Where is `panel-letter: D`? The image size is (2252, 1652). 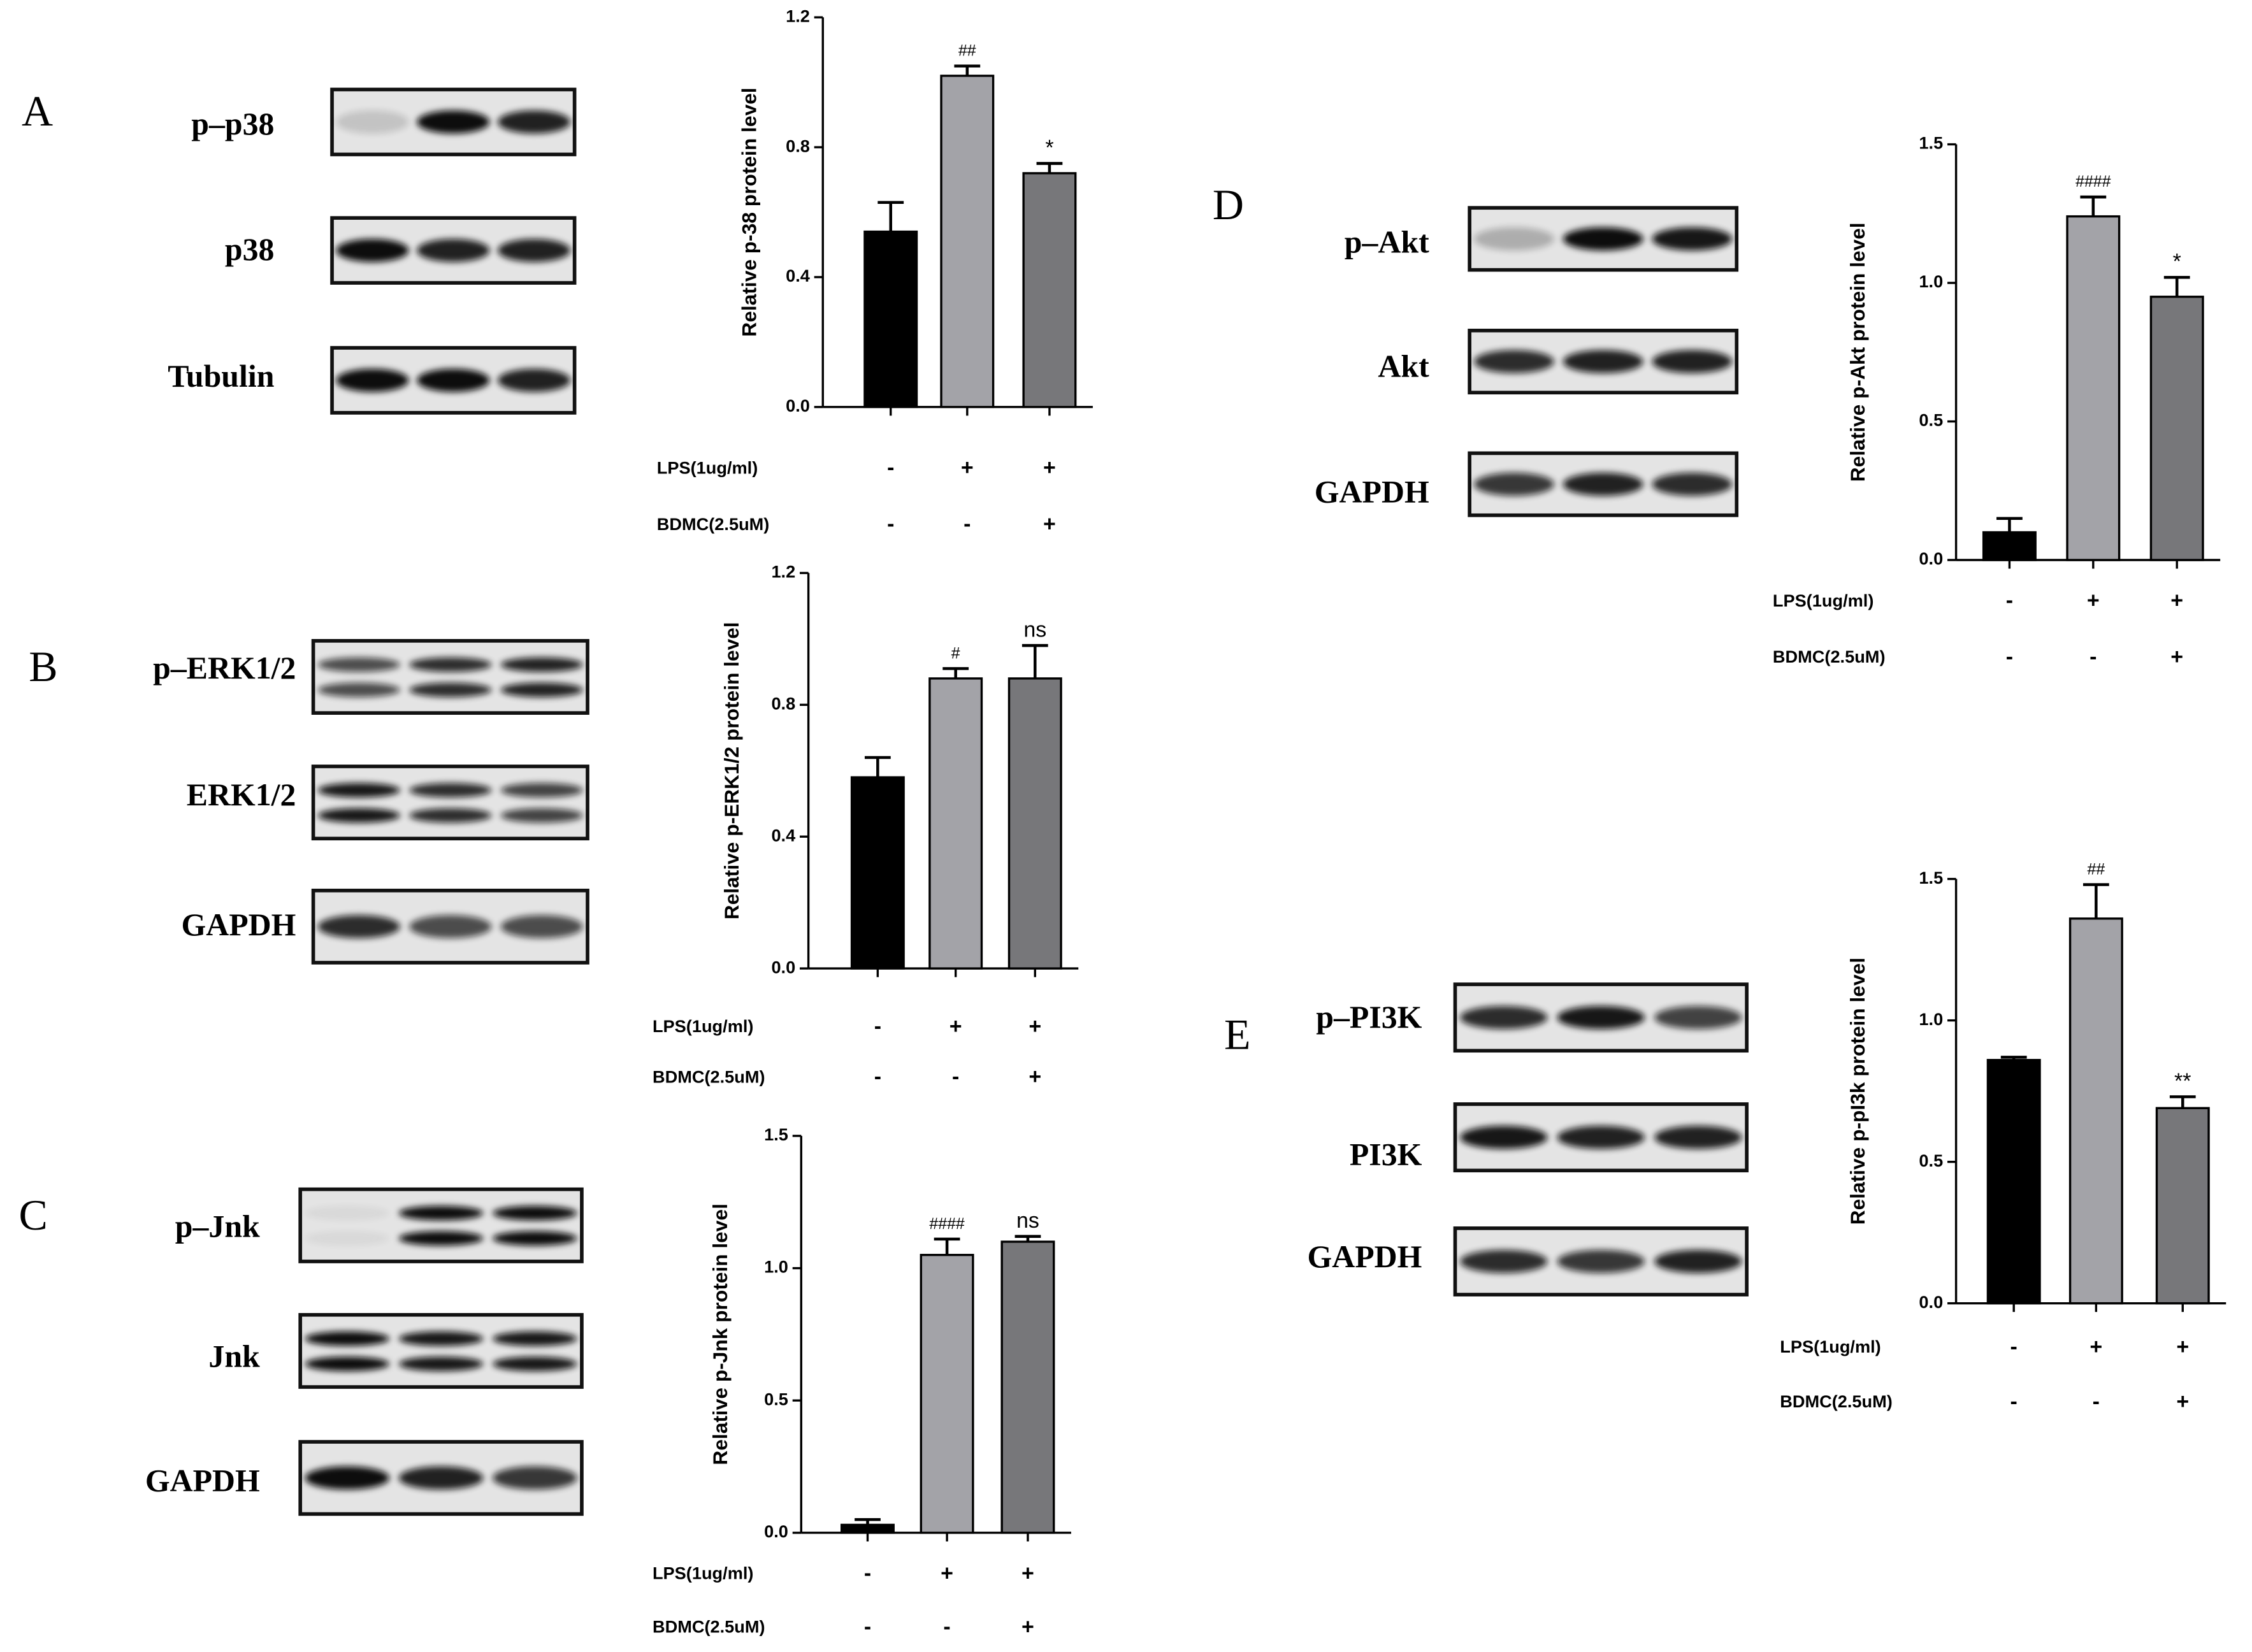 panel-letter: D is located at coordinates (1228, 204).